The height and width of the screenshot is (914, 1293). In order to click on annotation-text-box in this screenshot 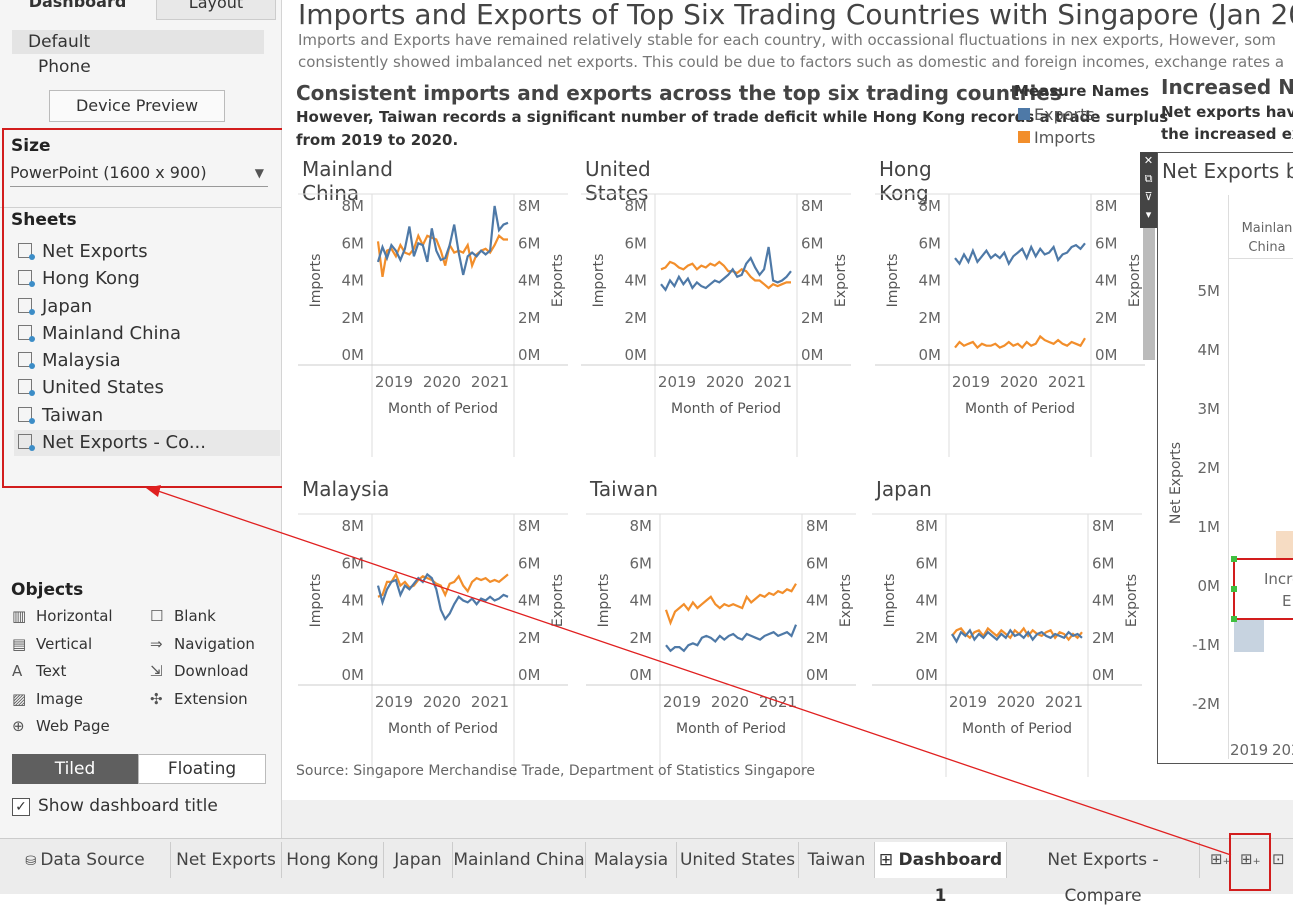, I will do `click(1263, 589)`.